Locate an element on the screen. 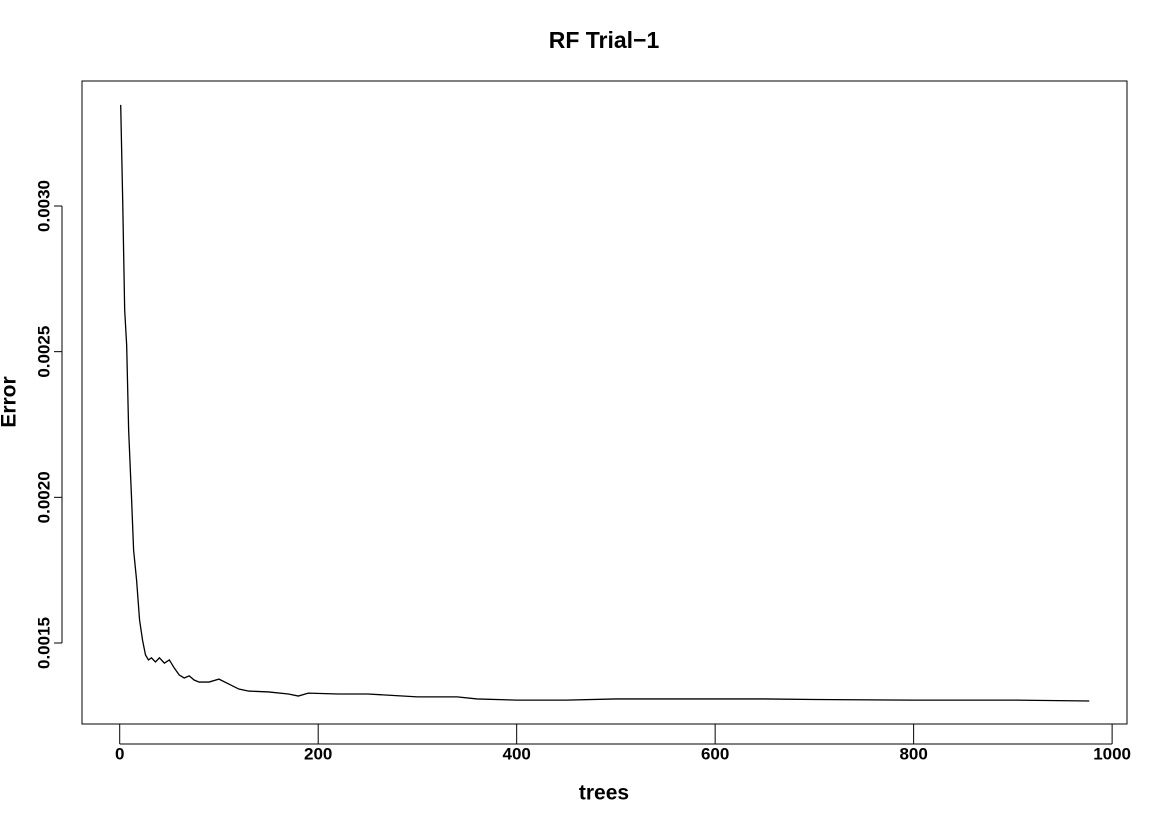 This screenshot has height=827, width=1168. chart-title: RF Trial−1 is located at coordinates (604, 40).